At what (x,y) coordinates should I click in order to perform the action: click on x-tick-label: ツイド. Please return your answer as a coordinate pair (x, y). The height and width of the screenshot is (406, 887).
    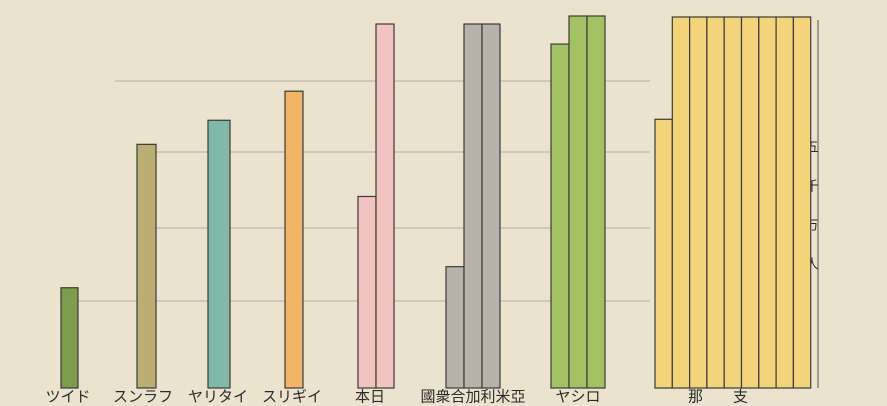
    Looking at the image, I should click on (67, 397).